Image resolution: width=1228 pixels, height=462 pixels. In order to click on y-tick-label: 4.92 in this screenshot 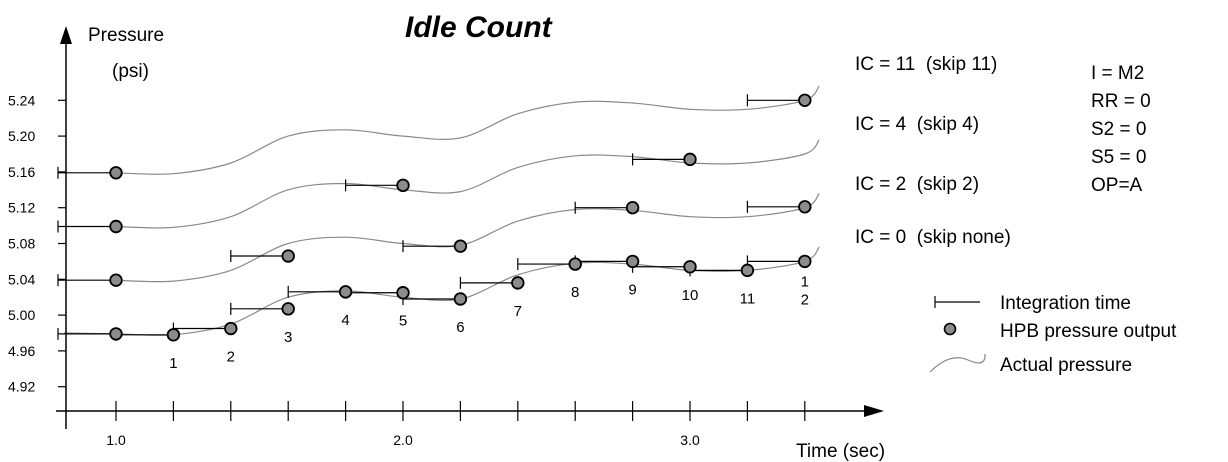, I will do `click(21, 387)`.